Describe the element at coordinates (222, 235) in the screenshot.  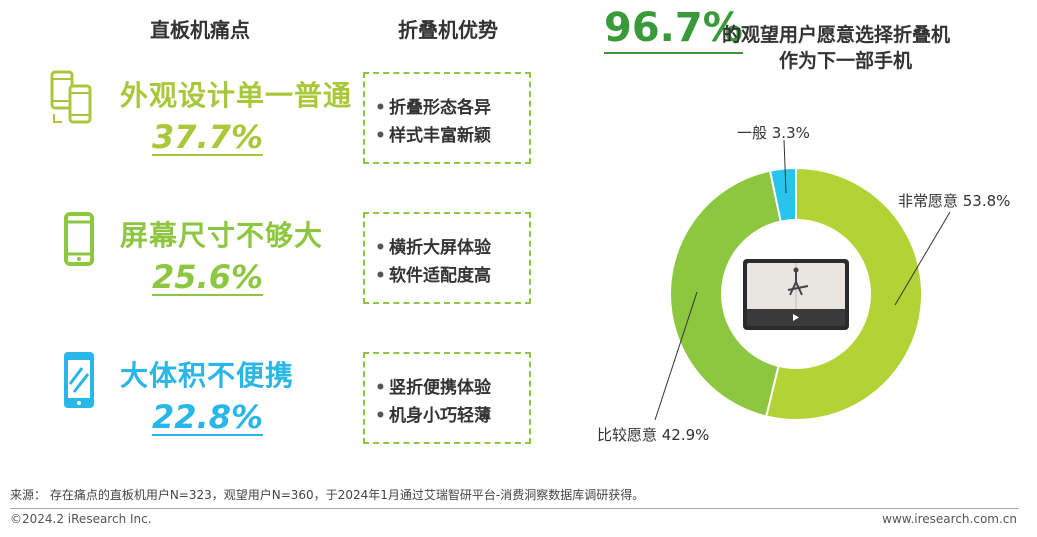
I see `pain-title-2: 屏幕尺寸不够大` at that location.